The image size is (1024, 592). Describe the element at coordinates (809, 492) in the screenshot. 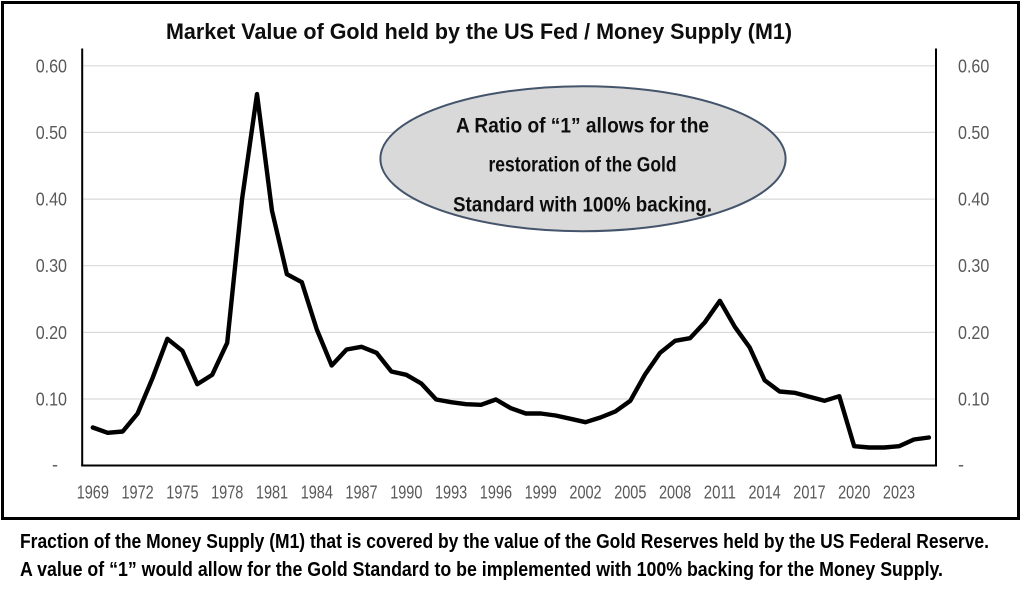

I see `svg-text: 2017` at that location.